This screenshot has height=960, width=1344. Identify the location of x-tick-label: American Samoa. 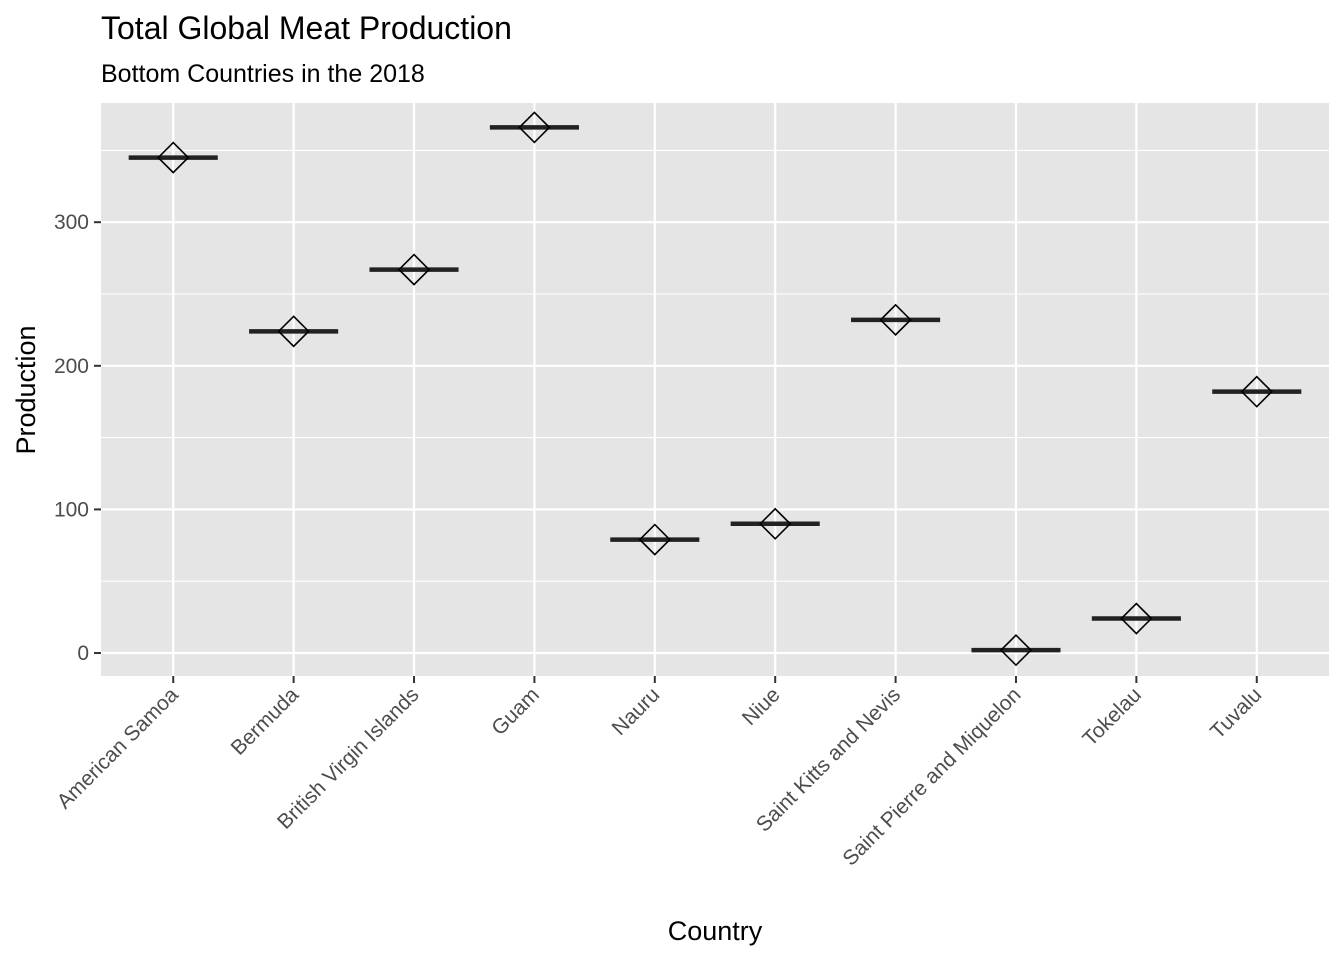
(118, 748).